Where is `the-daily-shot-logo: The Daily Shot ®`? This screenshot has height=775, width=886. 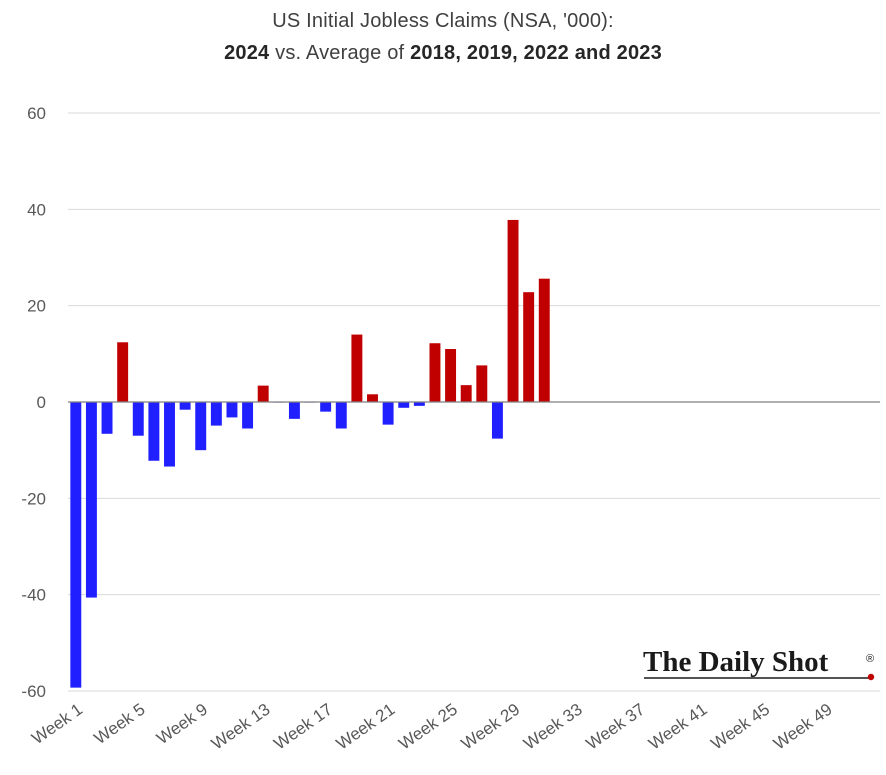 the-daily-shot-logo: The Daily Shot ® is located at coordinates (759, 663).